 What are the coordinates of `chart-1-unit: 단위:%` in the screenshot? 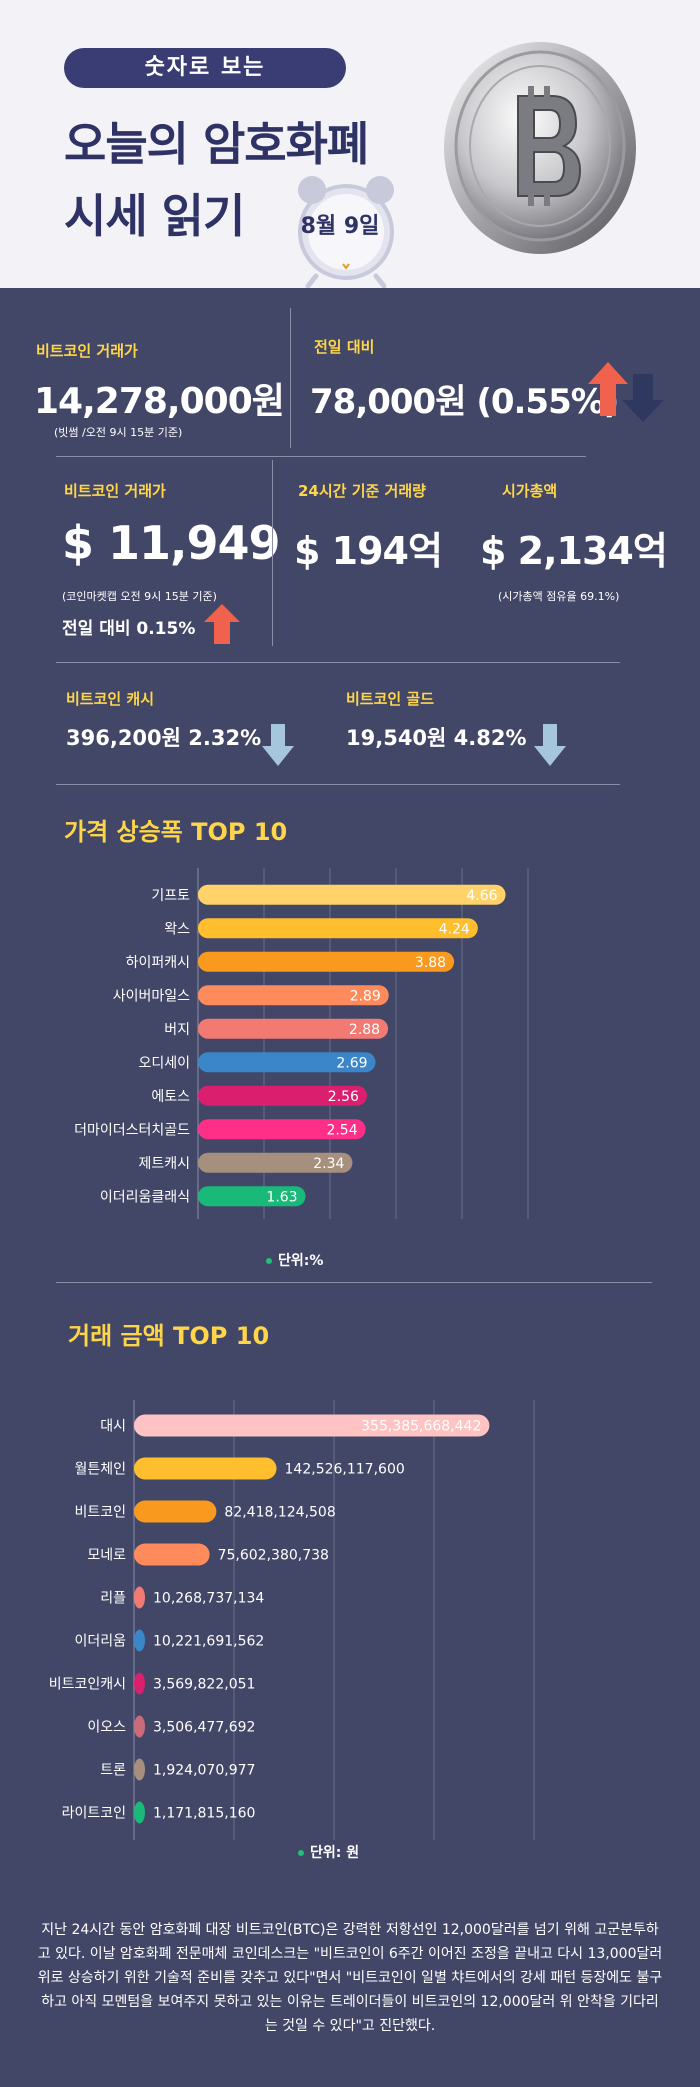 It's located at (294, 1260).